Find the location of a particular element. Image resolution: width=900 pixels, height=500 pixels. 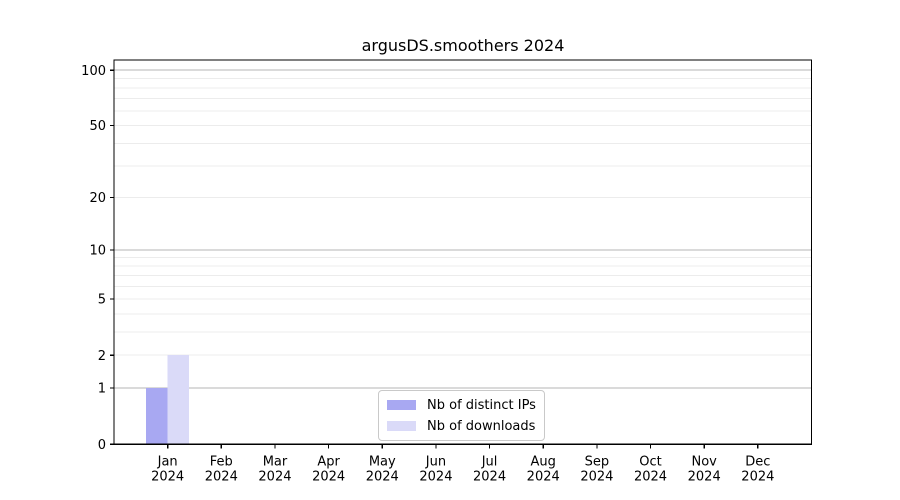

x-tick-label-month: Oct is located at coordinates (650, 461).